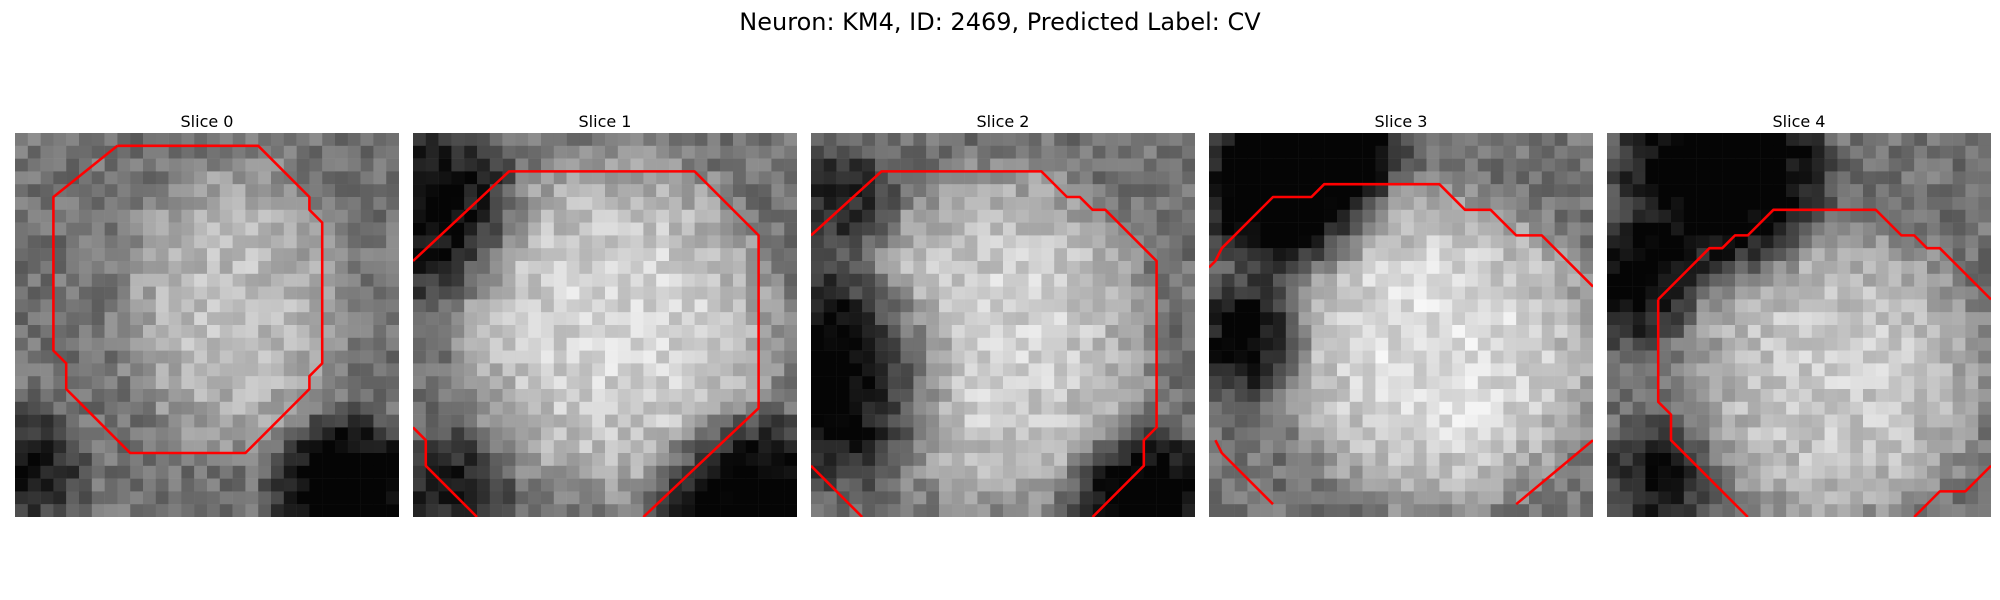  I want to click on slice-panel-0: Slice 0, so click(207, 314).